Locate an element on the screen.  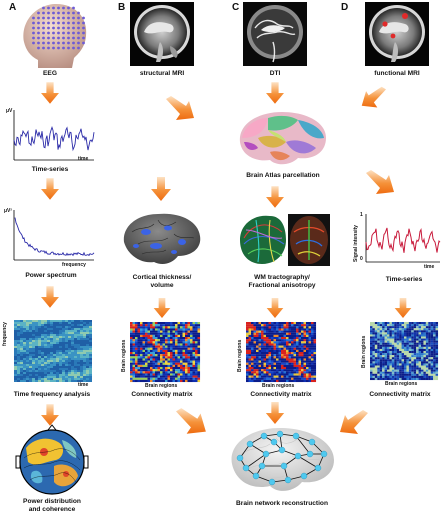
eeg-head-image is located at coordinates (55, 36).